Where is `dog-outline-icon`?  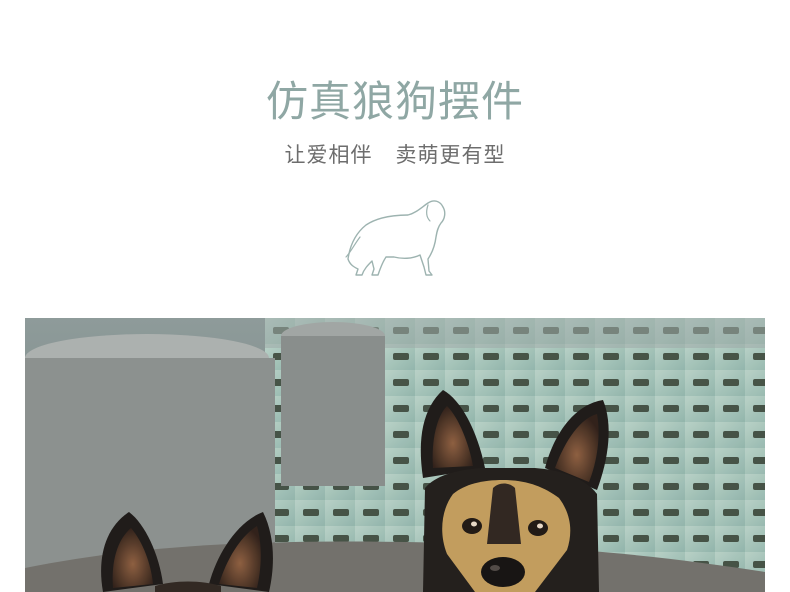 dog-outline-icon is located at coordinates (395, 239).